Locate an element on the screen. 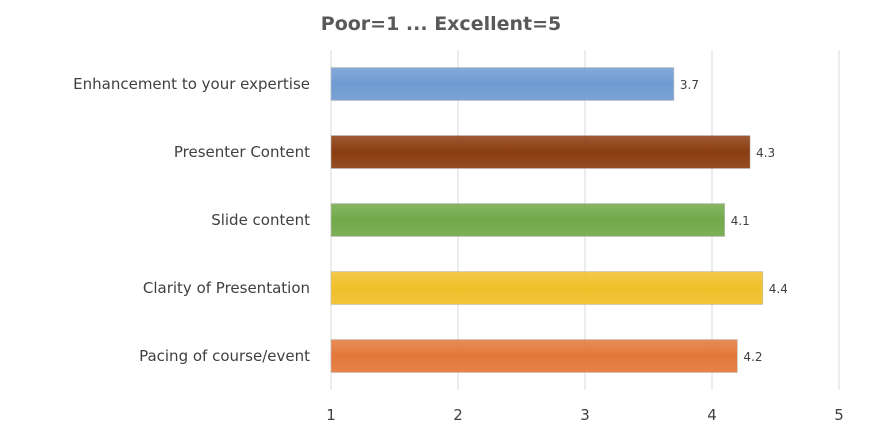  category-label: Presenter Content is located at coordinates (242, 152).